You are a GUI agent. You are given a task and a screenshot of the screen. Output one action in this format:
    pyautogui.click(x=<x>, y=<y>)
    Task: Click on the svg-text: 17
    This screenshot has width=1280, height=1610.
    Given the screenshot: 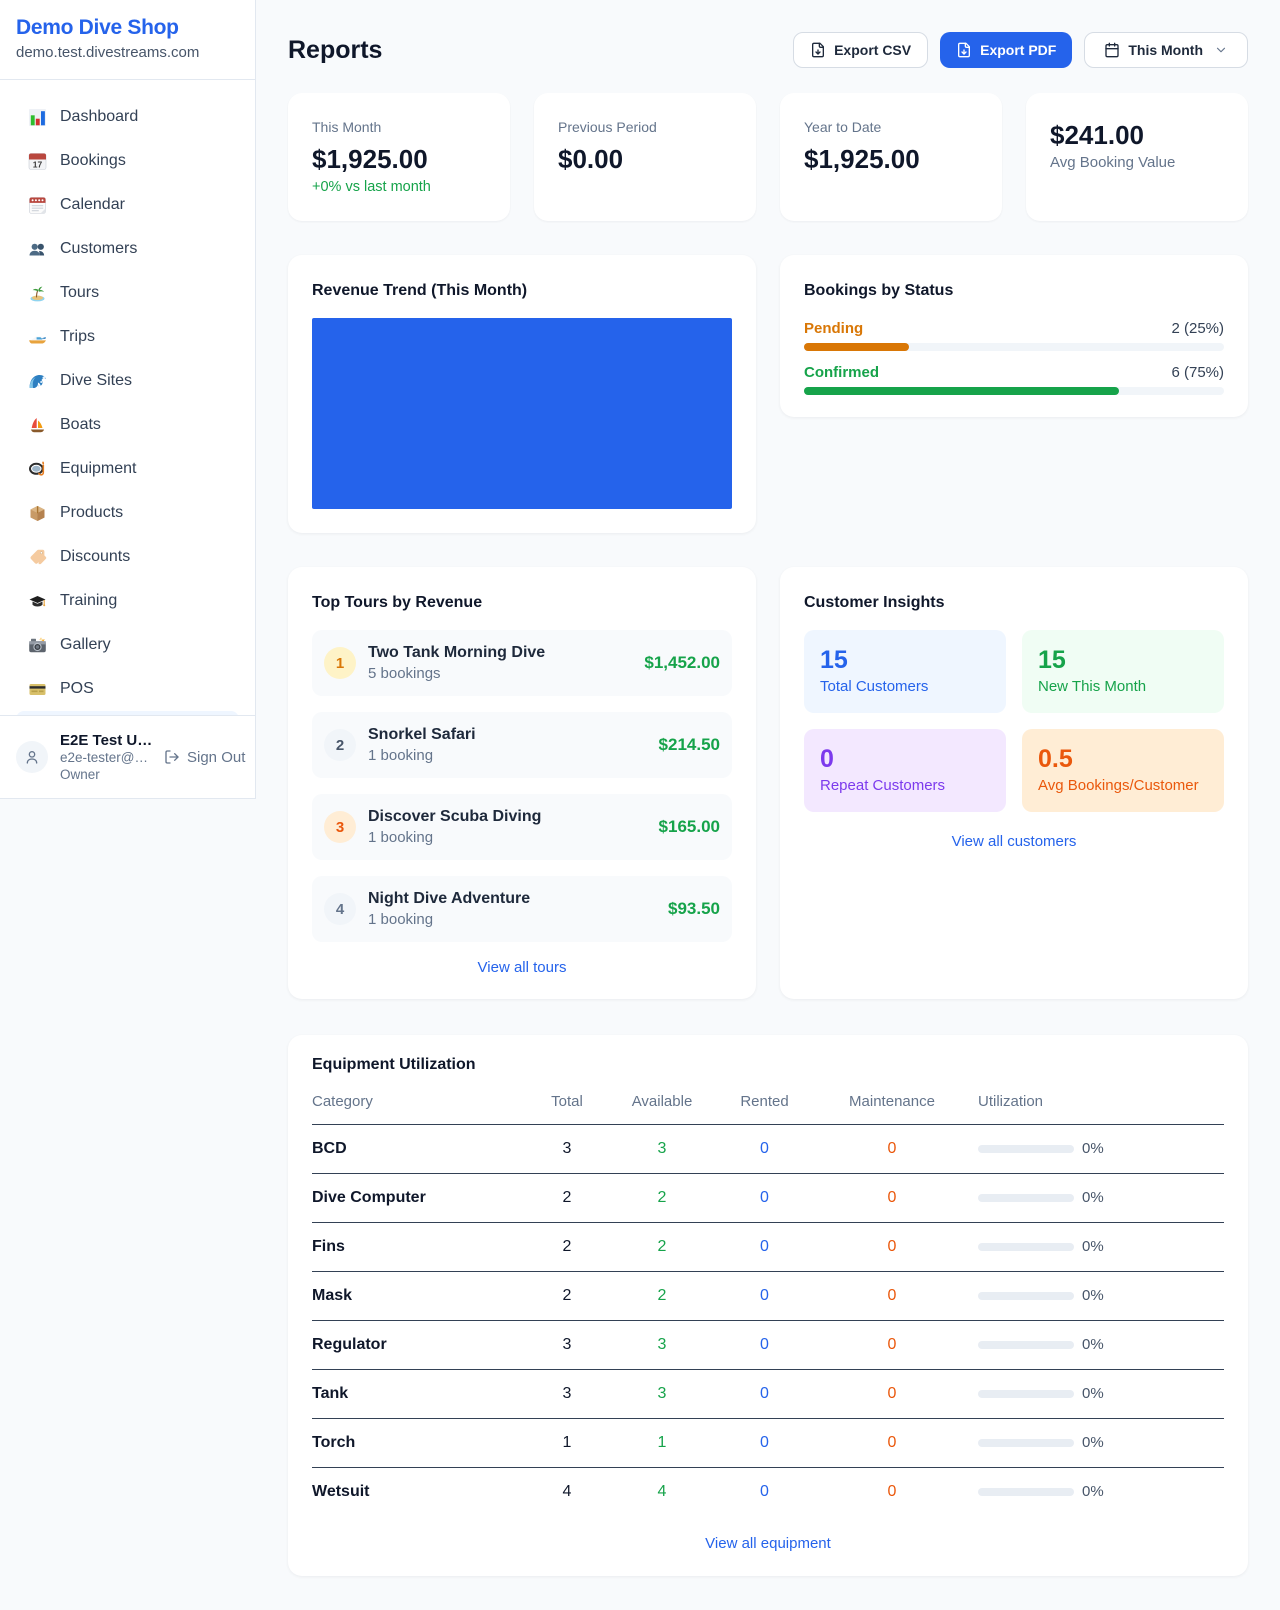 What is the action you would take?
    pyautogui.click(x=38, y=164)
    